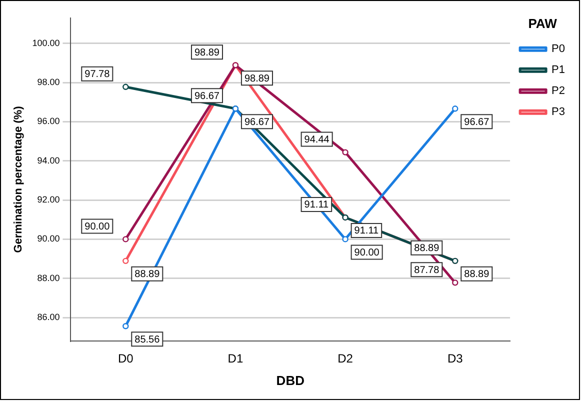  Describe the element at coordinates (543, 24) in the screenshot. I see `legend-title: PAW` at that location.